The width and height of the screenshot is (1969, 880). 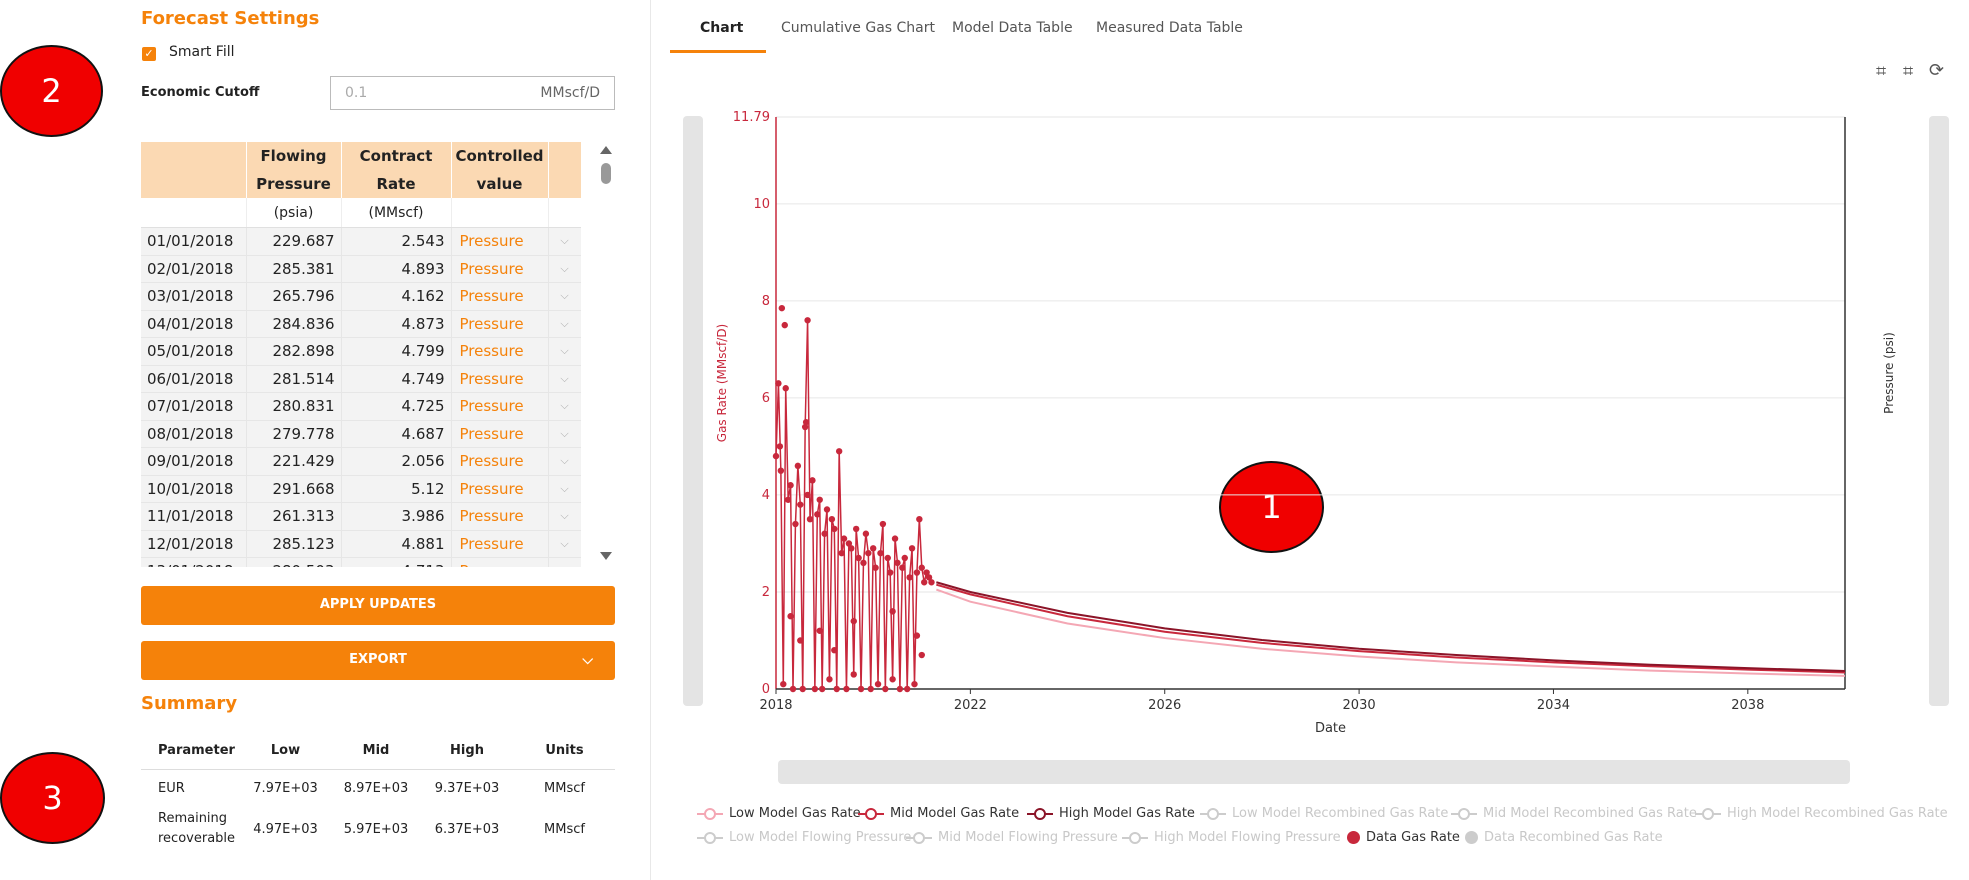 What do you see at coordinates (194, 241) in the screenshot?
I see `row-date: 01/01/2018` at bounding box center [194, 241].